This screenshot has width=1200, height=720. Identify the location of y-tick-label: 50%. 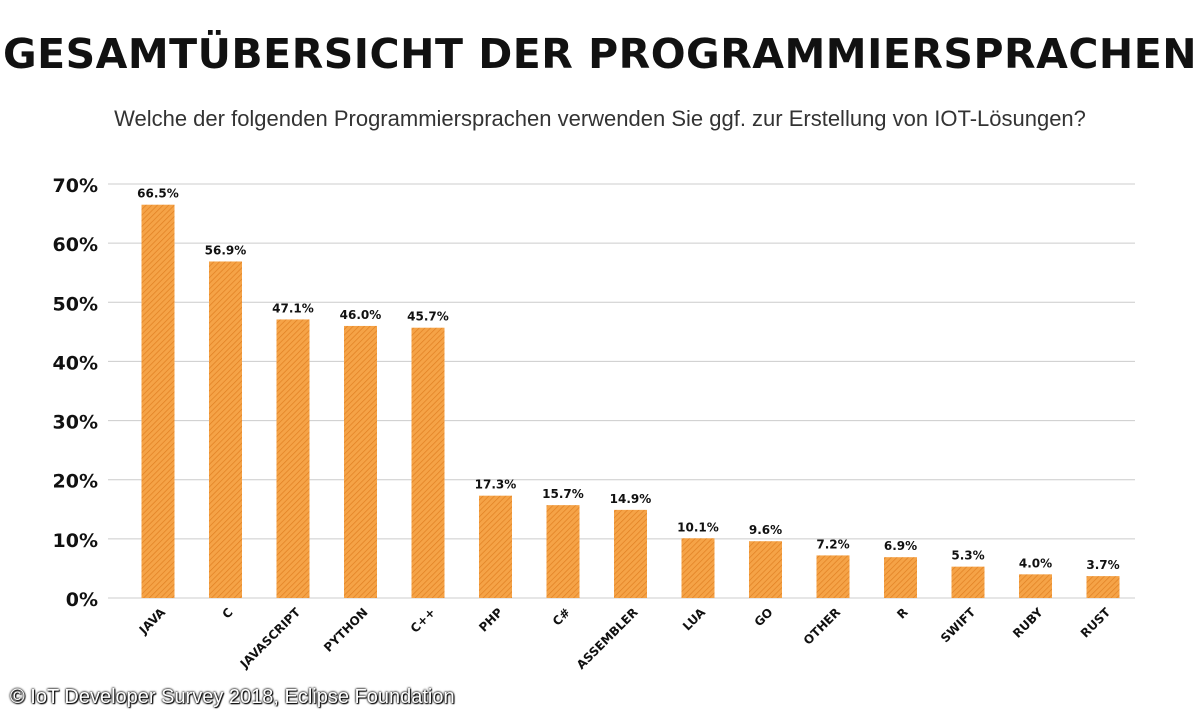
(75, 304).